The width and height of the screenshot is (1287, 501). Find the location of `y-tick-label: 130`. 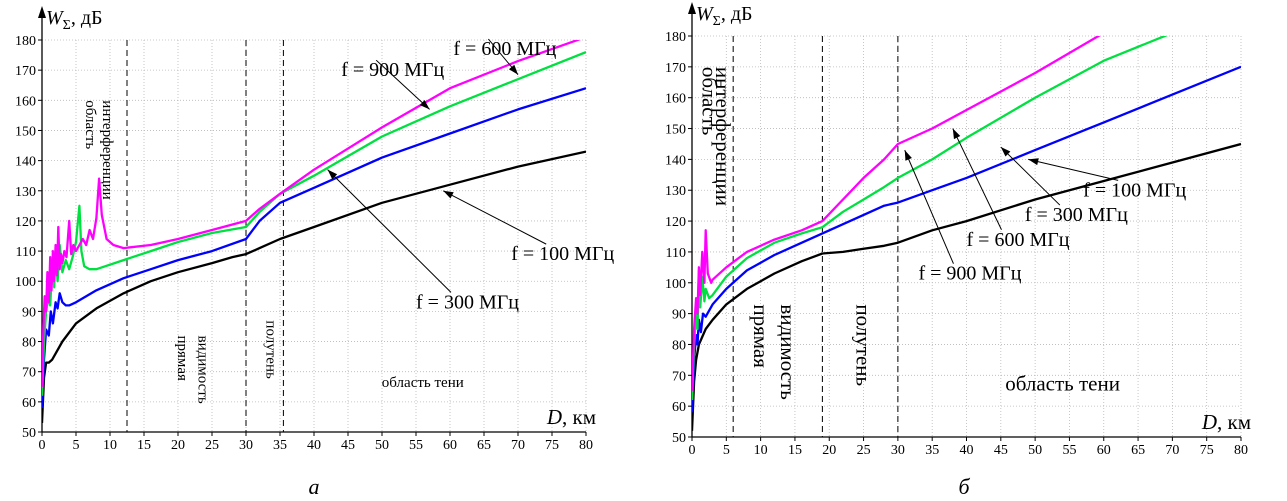

y-tick-label: 130 is located at coordinates (675, 191).